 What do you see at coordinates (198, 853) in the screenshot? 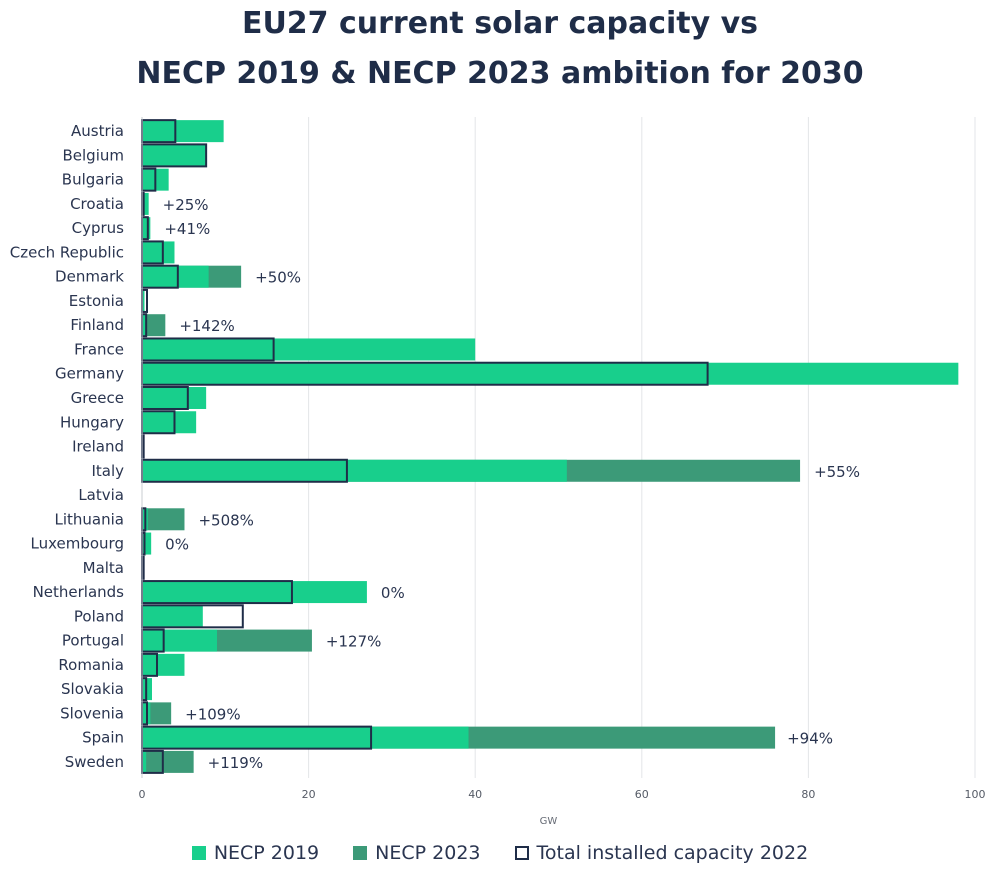
I see `legend-swatch-necp-2019` at bounding box center [198, 853].